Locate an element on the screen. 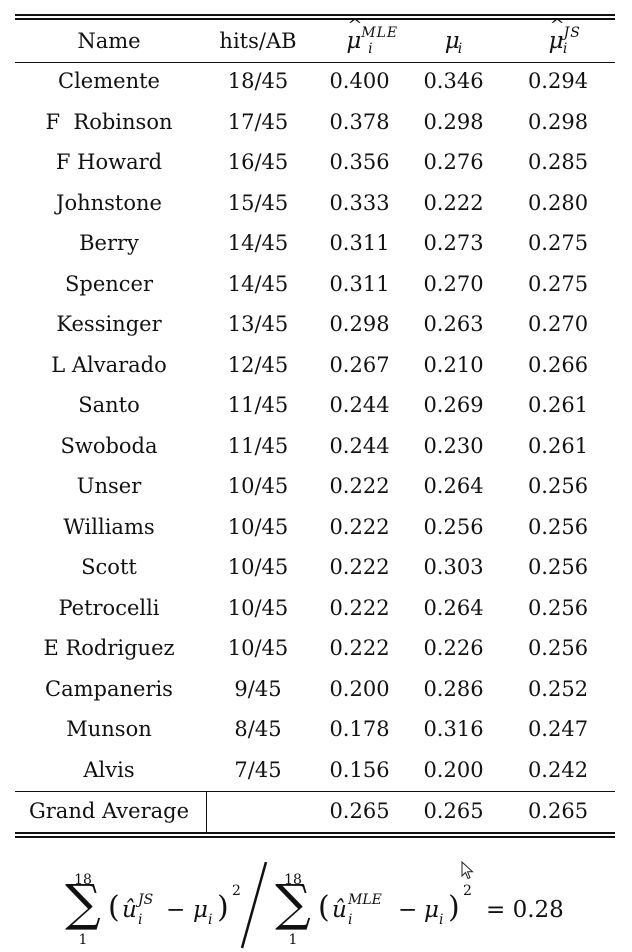 The image size is (632, 952). true-average: 0.210 is located at coordinates (453, 364).